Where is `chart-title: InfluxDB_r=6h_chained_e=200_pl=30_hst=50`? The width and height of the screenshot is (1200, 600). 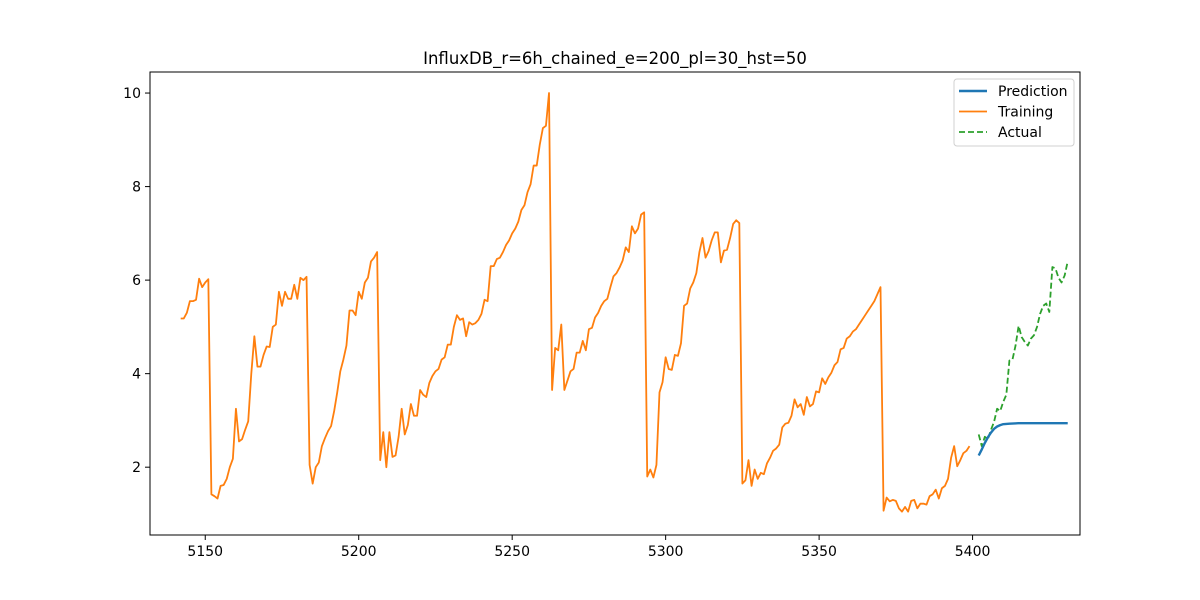
chart-title: InfluxDB_r=6h_chained_e=200_pl=30_hst=50 is located at coordinates (615, 59).